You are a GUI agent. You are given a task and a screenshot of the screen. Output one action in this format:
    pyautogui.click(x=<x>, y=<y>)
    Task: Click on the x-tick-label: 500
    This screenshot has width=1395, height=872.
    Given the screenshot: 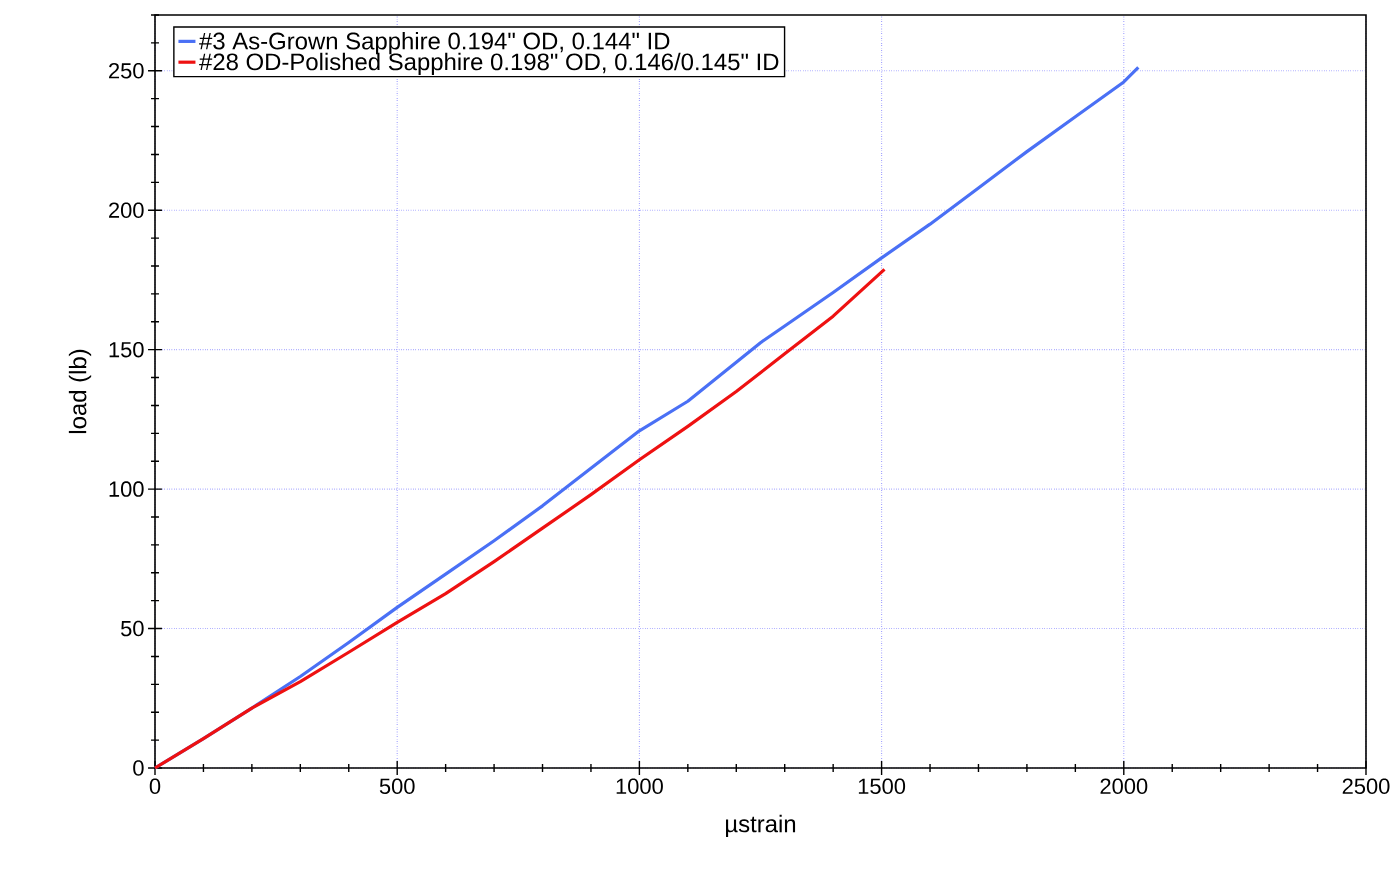 What is the action you would take?
    pyautogui.click(x=397, y=786)
    